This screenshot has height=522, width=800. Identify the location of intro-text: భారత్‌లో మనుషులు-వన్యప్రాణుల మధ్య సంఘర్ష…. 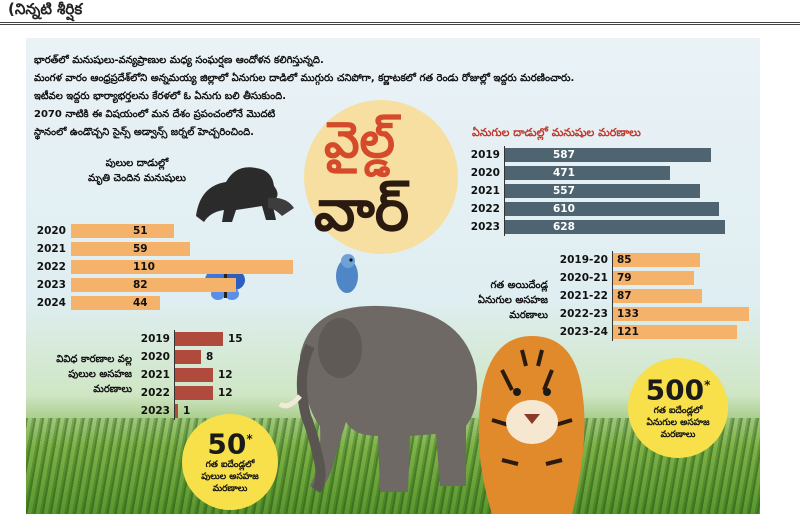
(314, 97).